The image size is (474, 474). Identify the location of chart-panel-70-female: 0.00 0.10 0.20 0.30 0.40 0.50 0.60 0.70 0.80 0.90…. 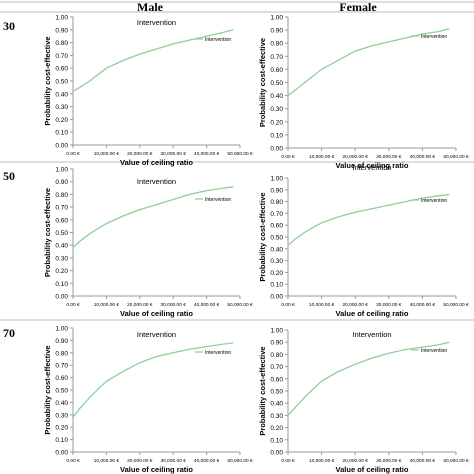
(363, 401).